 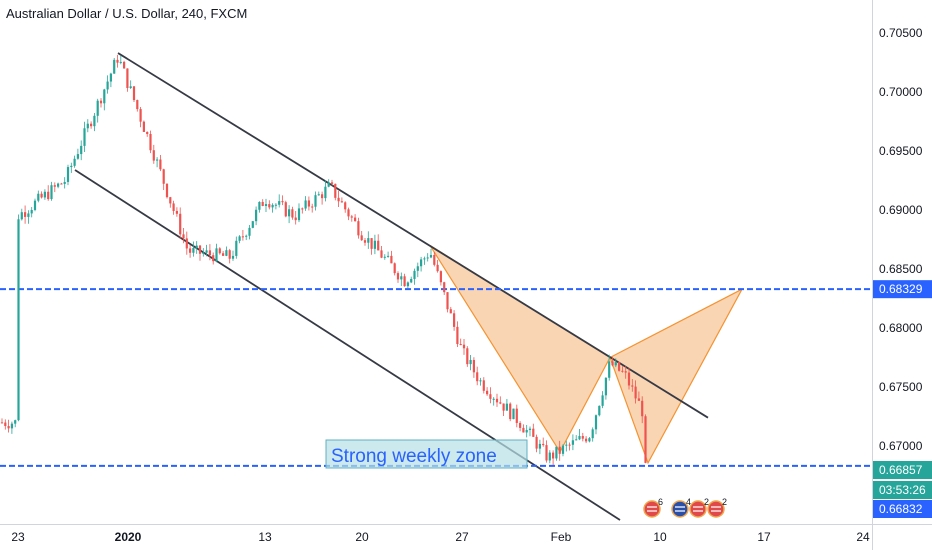 What do you see at coordinates (660, 537) in the screenshot?
I see `x-tick-label: 10` at bounding box center [660, 537].